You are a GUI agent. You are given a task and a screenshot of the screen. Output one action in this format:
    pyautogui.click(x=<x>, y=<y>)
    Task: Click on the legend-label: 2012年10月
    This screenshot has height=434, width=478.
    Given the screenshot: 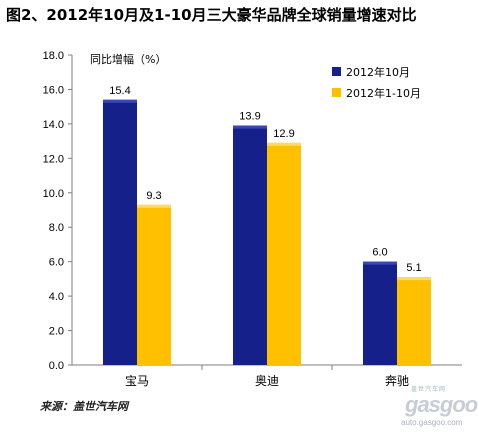 What is the action you would take?
    pyautogui.click(x=378, y=72)
    